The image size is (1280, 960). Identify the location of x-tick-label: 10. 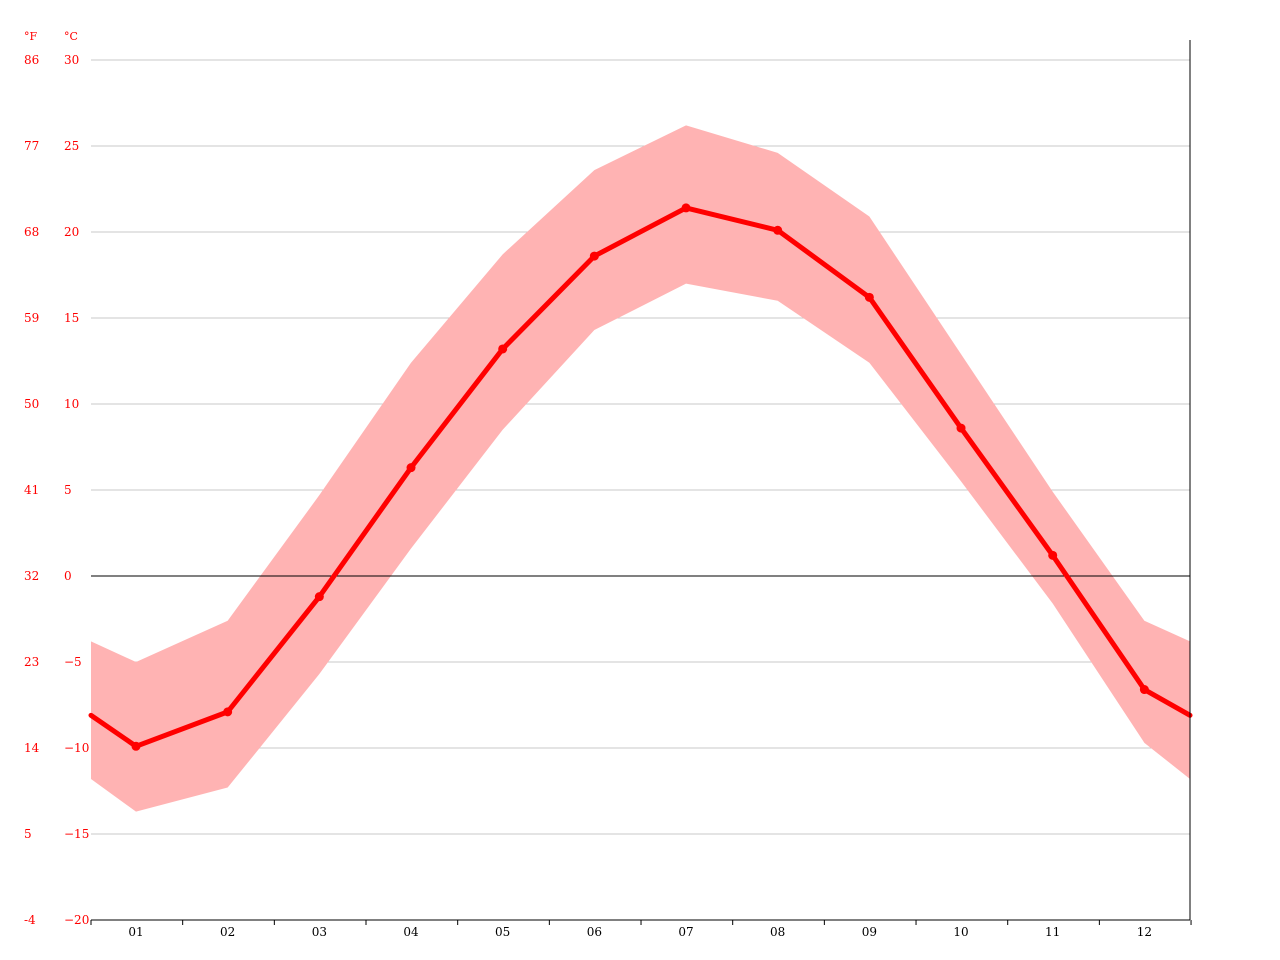
(960, 932).